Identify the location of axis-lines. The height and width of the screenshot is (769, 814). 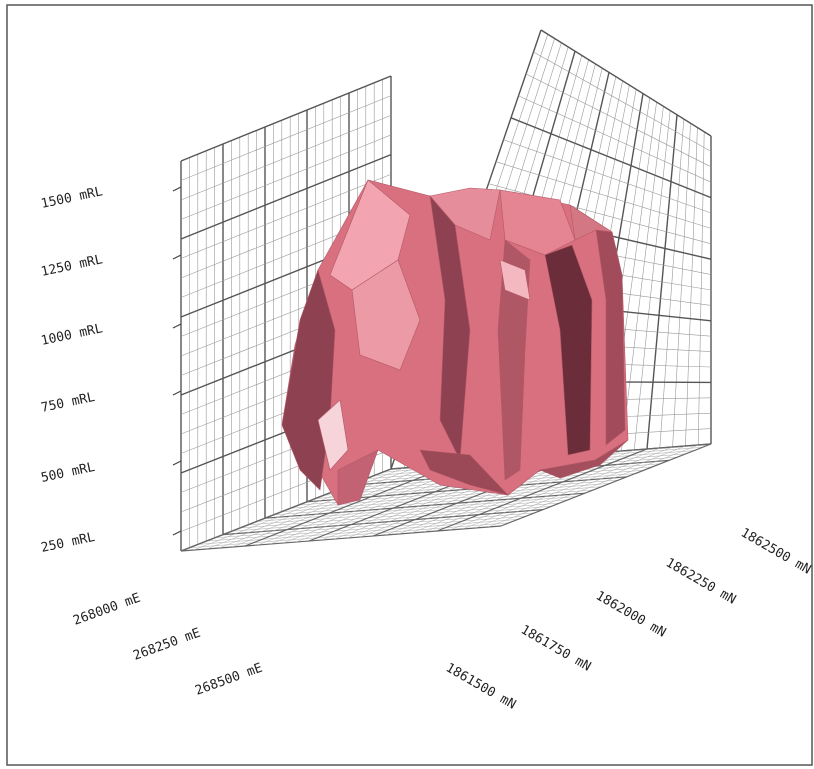
(177, 361).